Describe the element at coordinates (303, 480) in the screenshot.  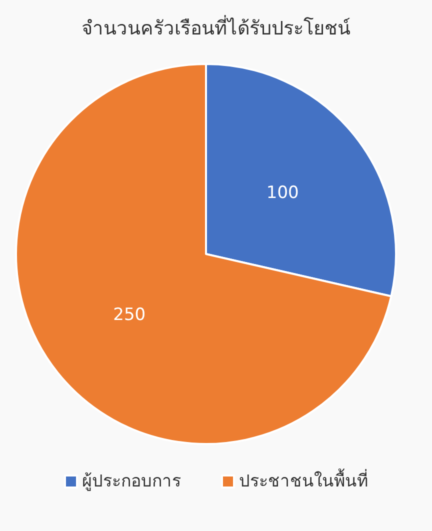
I see `legend-label: ประชาชนในพื้นที่` at that location.